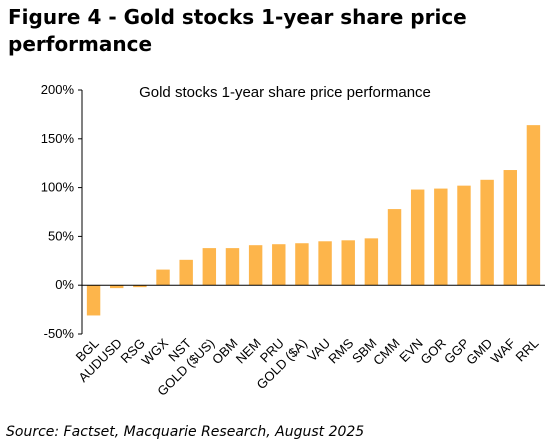 This screenshot has height=445, width=552. What do you see at coordinates (225, 352) in the screenshot?
I see `x-tick-label: OBM` at bounding box center [225, 352].